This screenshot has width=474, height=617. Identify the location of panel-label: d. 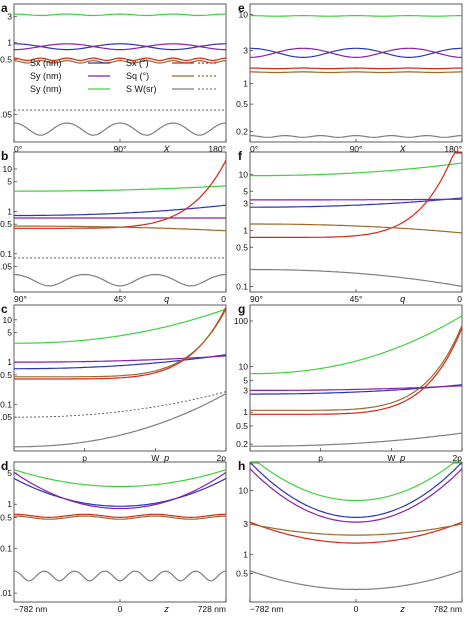
(4, 466).